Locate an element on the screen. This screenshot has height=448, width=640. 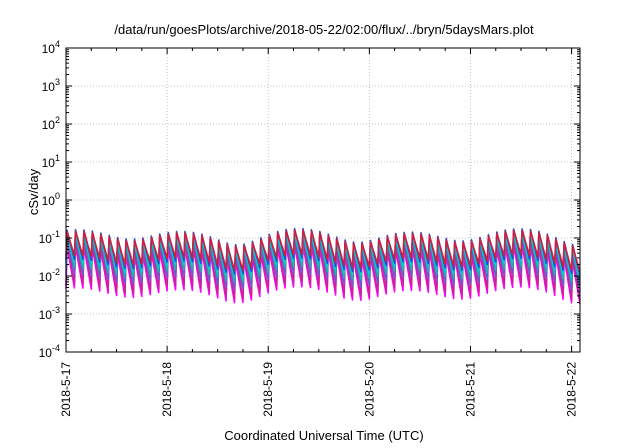
y-tick-label: 10² is located at coordinates (51, 123).